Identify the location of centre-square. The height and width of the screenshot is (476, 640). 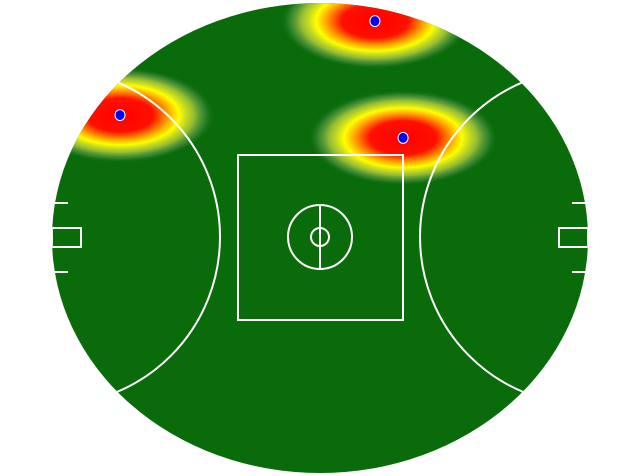
(320, 237).